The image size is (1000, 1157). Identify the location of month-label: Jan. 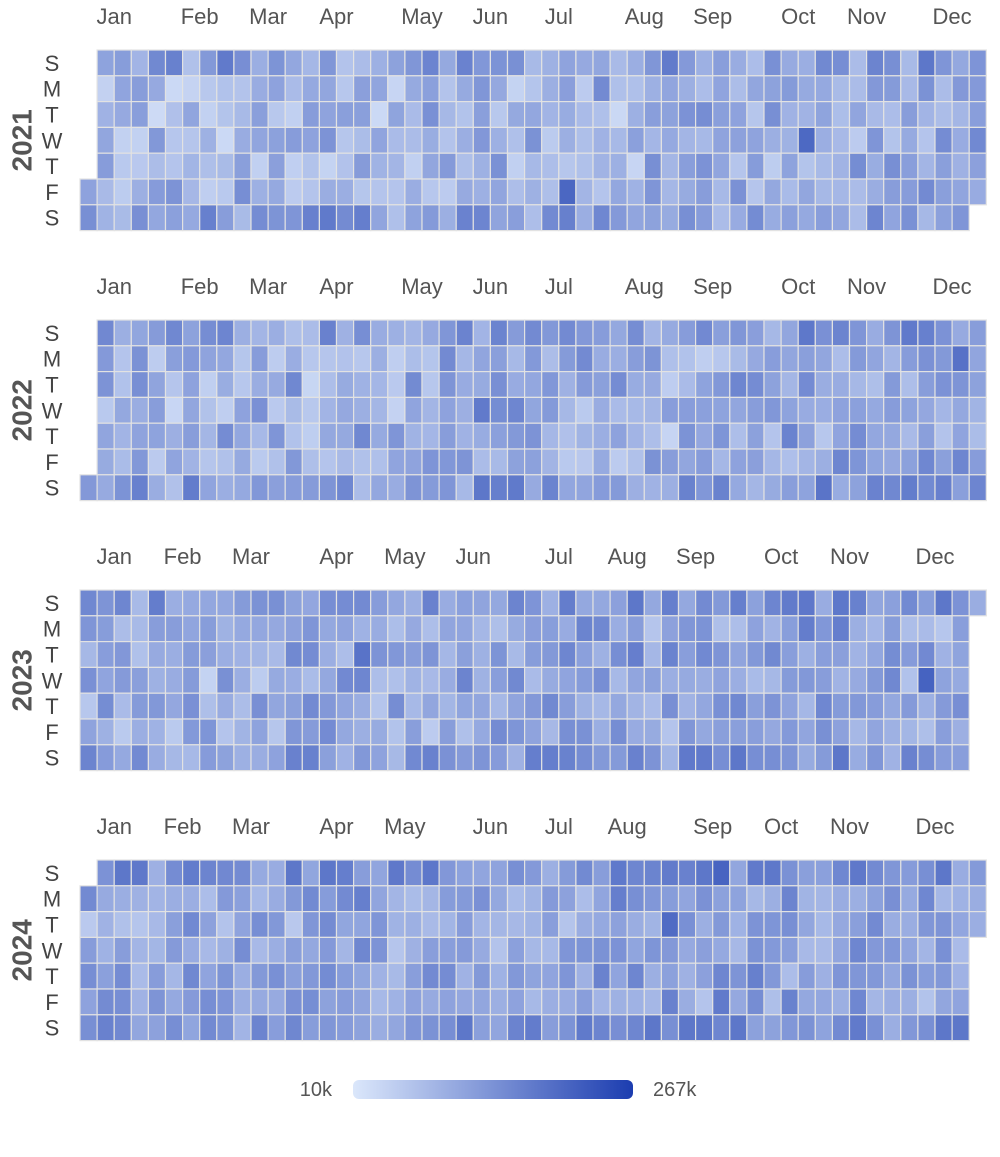
(113, 556).